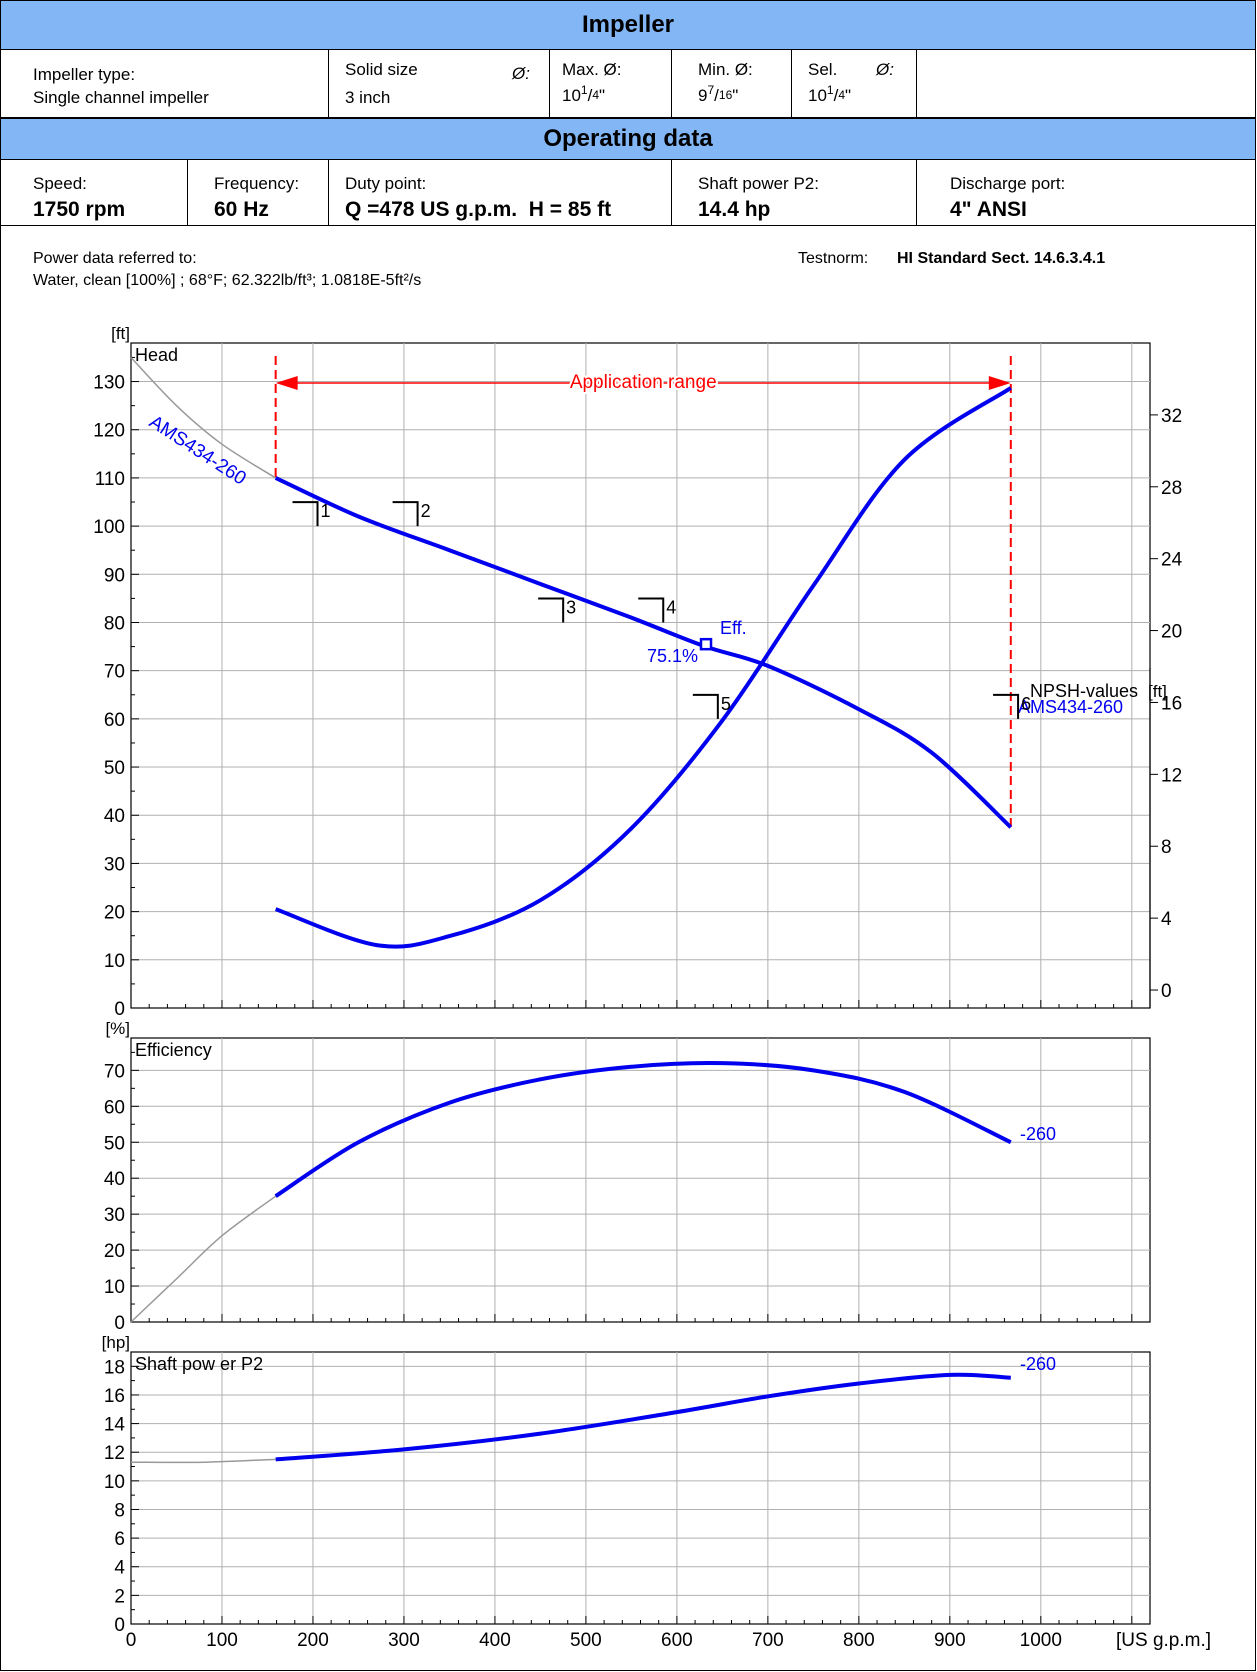  I want to click on discharge-port-value: 4" ANSI, so click(988, 209).